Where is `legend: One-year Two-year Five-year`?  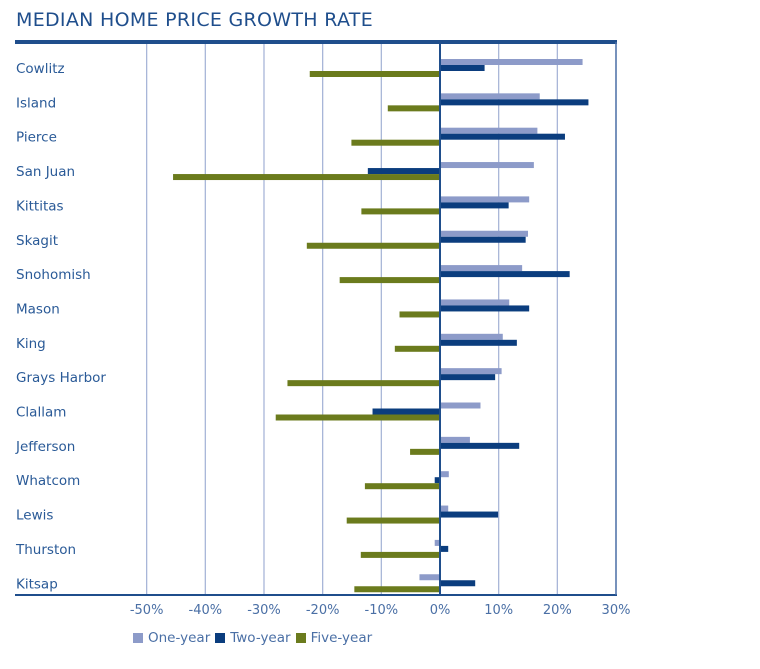 legend: One-year Two-year Five-year is located at coordinates (255, 638).